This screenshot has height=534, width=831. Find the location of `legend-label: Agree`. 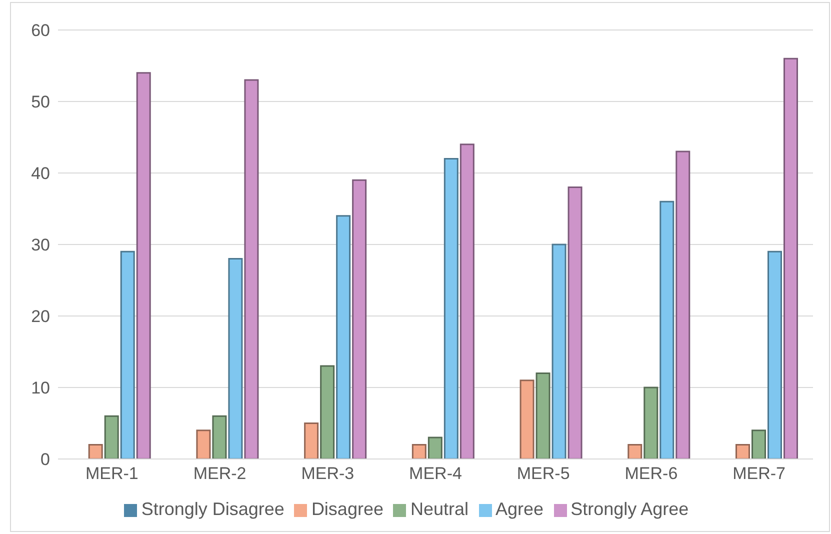

legend-label: Agree is located at coordinates (520, 509).